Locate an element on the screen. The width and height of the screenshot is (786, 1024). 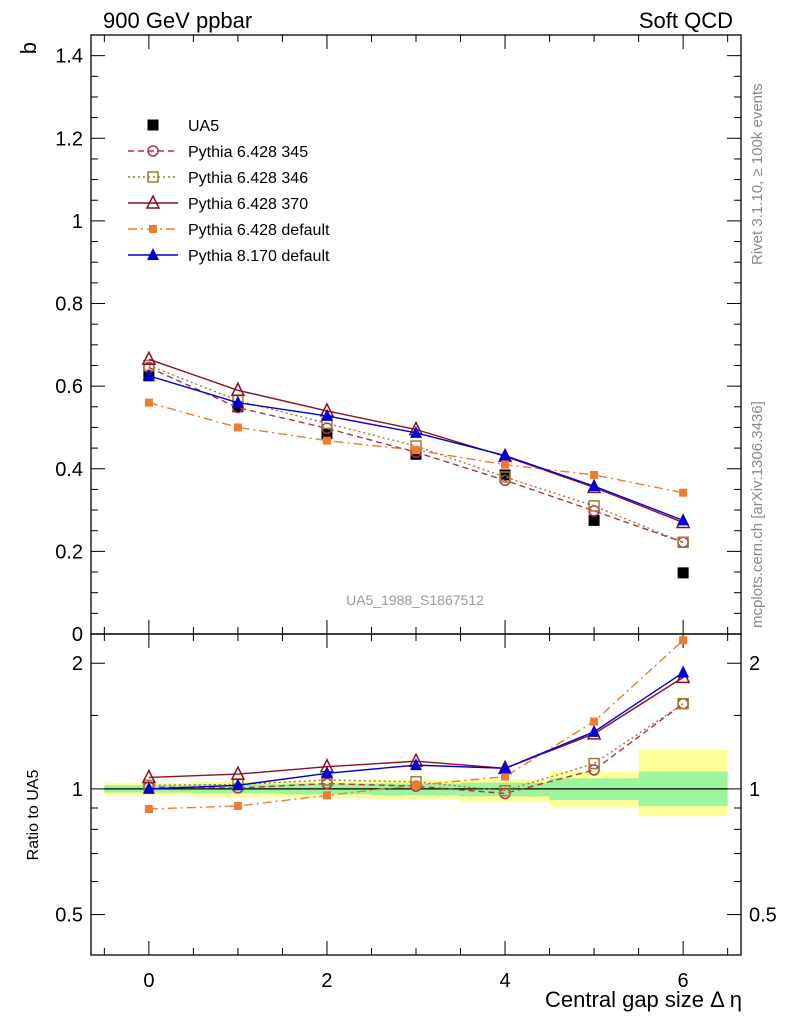
x-tick-label: 0 is located at coordinates (148, 981).